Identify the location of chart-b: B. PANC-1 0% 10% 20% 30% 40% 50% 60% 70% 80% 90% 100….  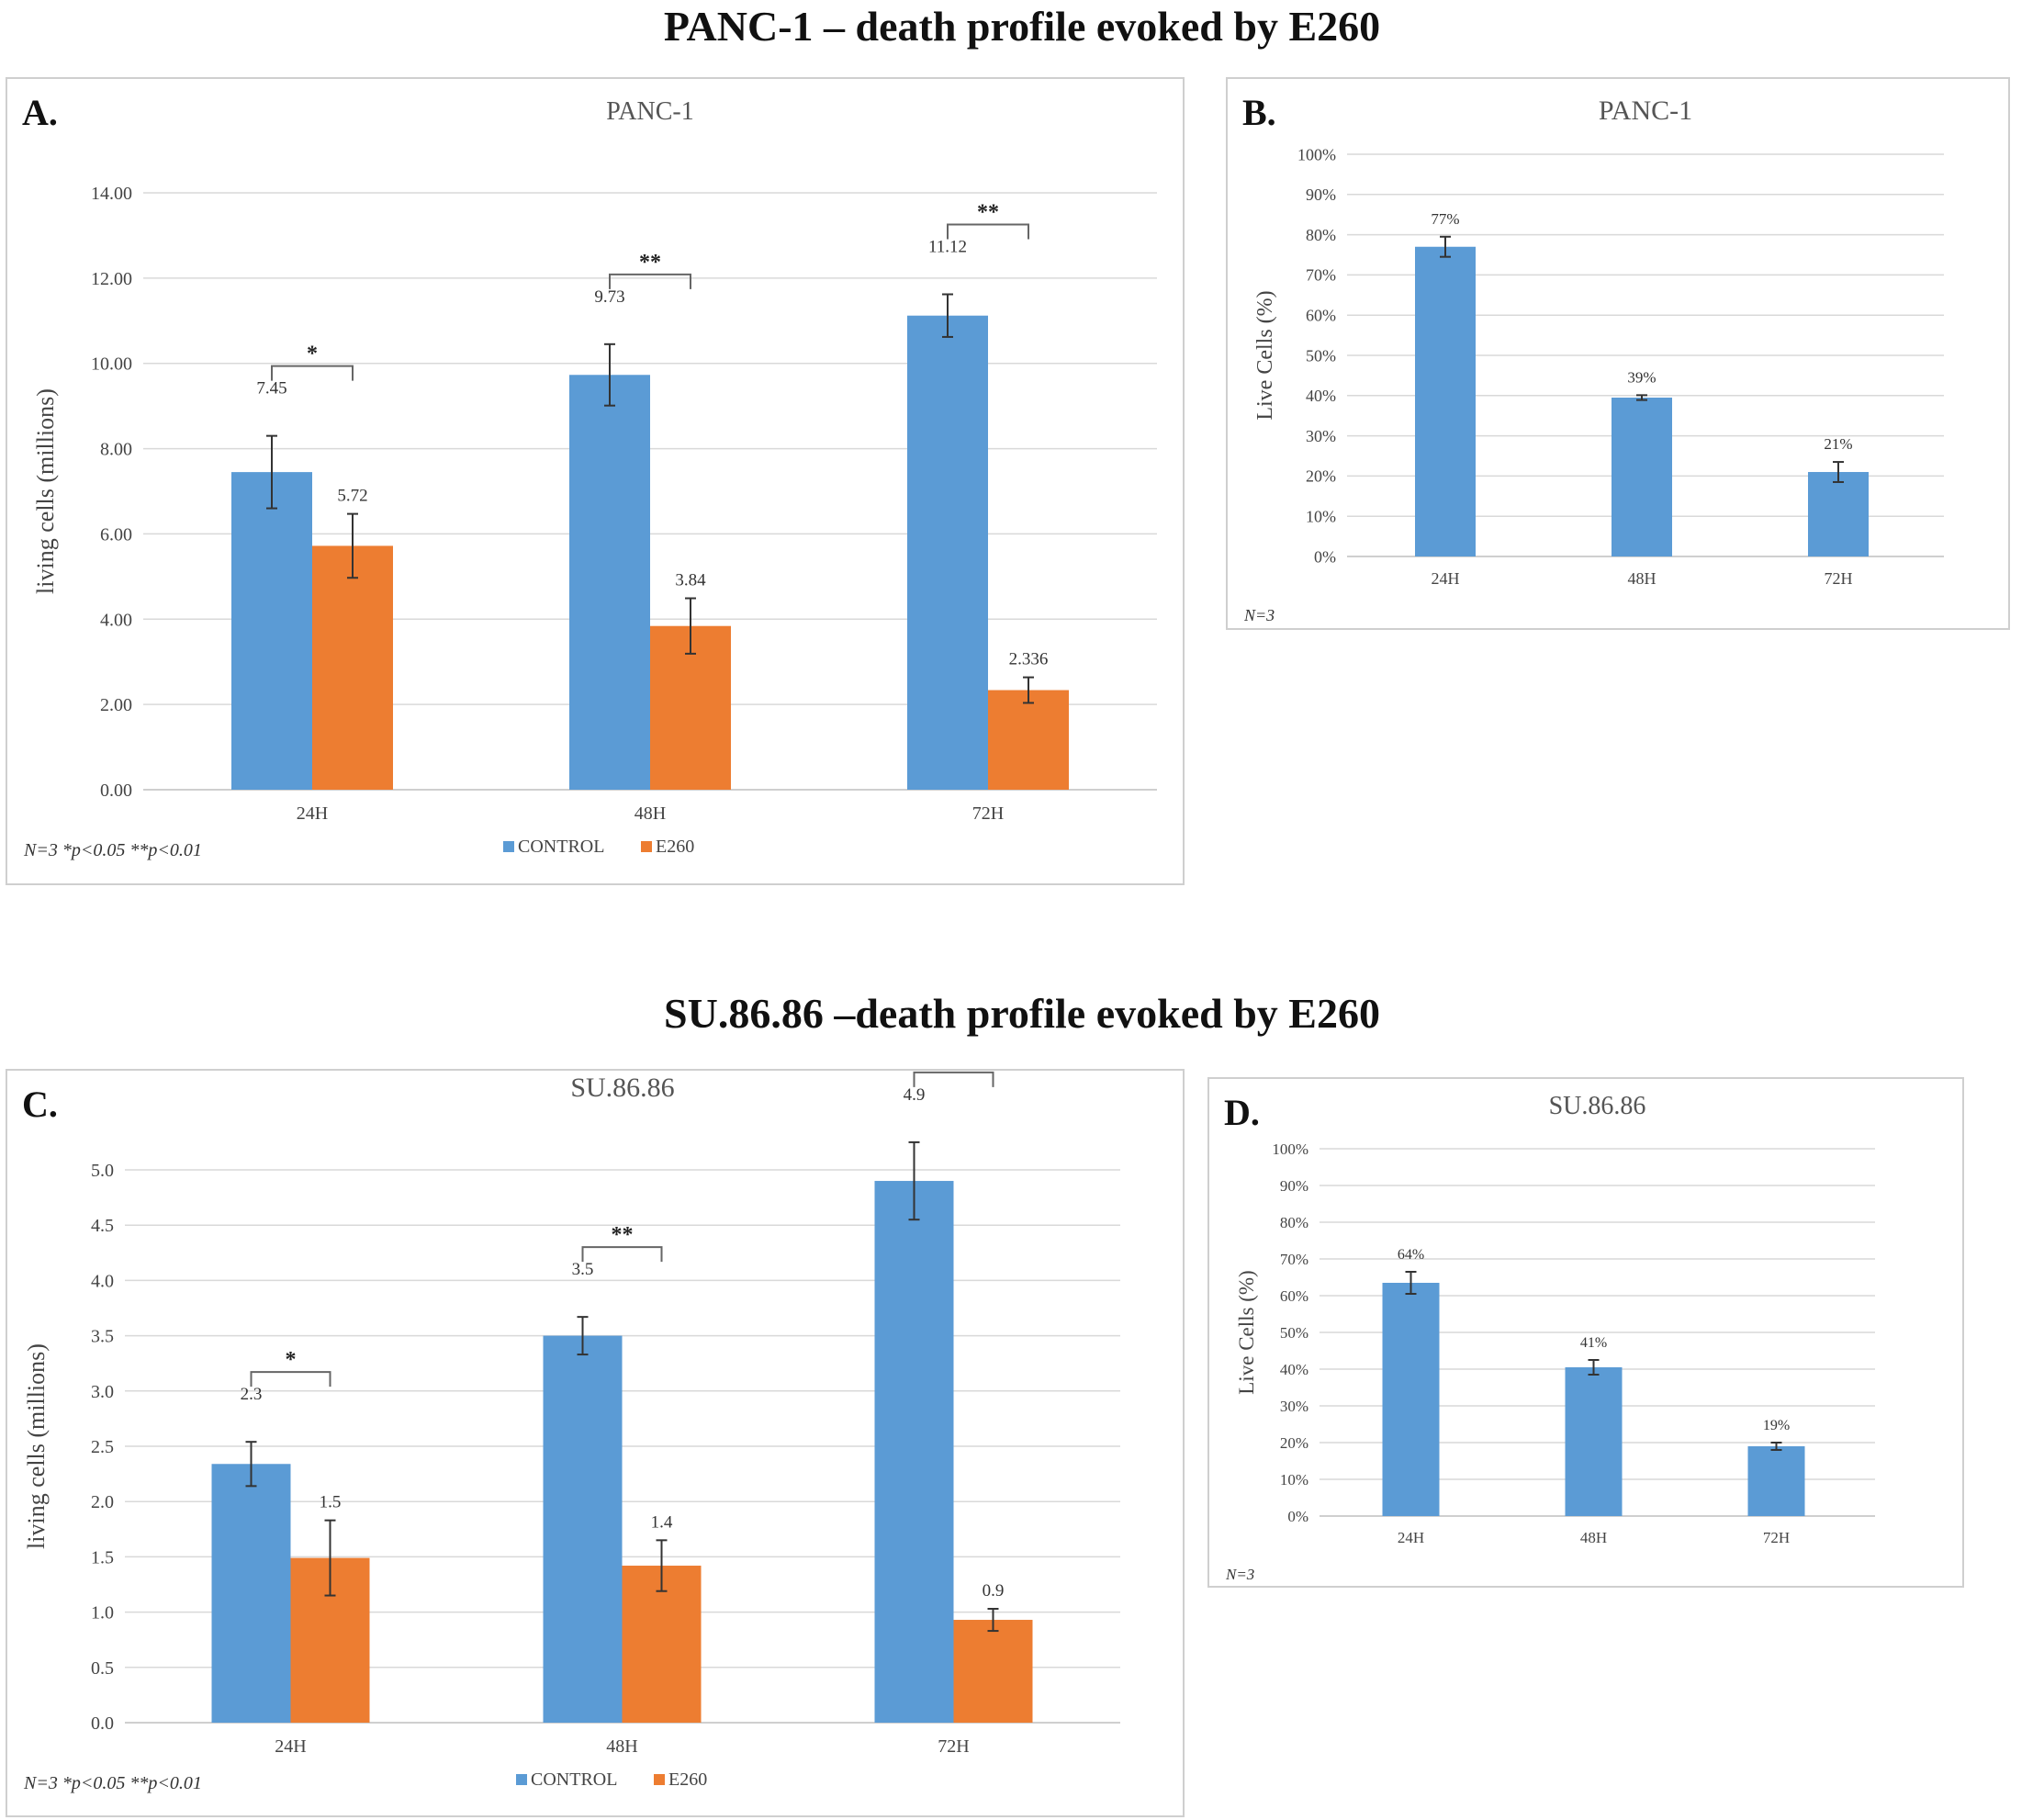
(1593, 358).